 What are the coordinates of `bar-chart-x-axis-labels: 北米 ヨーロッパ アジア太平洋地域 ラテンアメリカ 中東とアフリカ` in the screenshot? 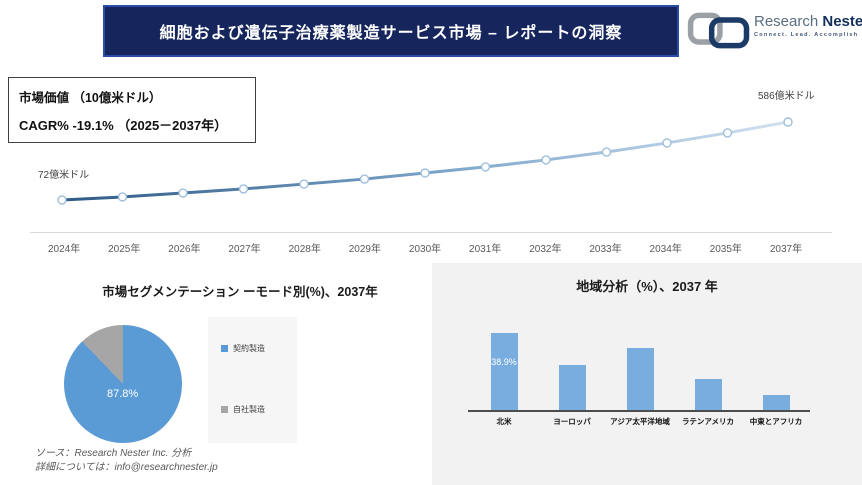 It's located at (640, 421).